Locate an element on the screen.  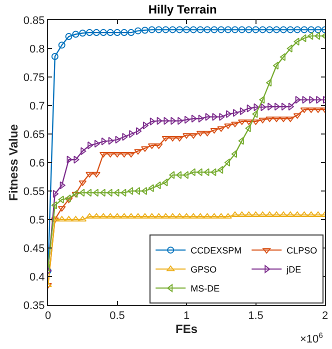
legend-label: CLPSO is located at coordinates (302, 251).